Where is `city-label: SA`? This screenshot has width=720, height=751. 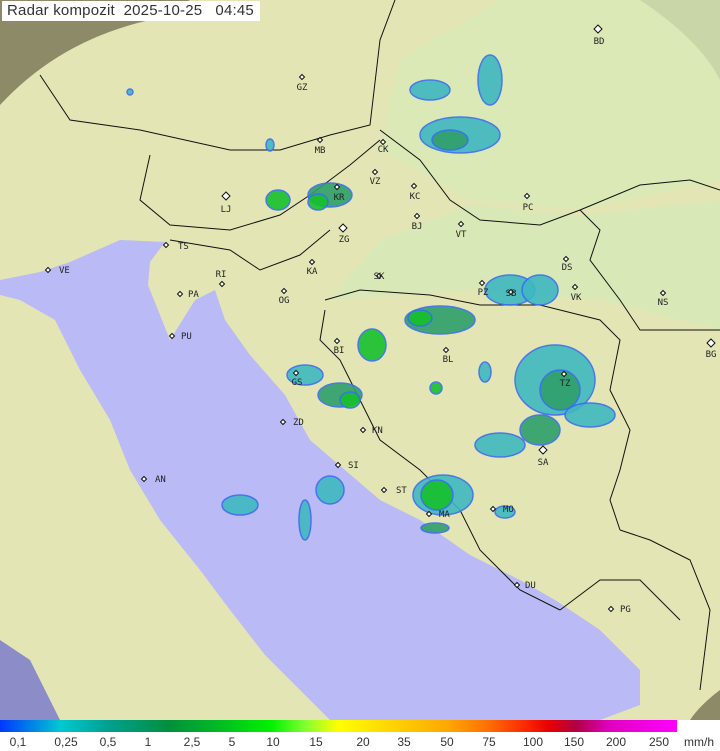
city-label: SA is located at coordinates (543, 463).